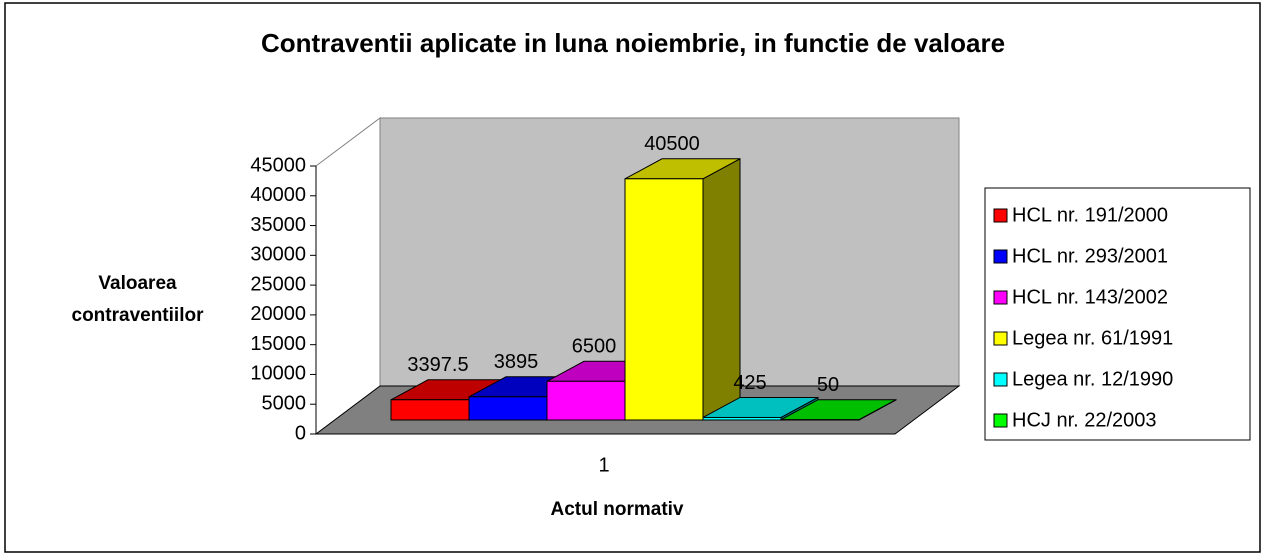  Describe the element at coordinates (437, 365) in the screenshot. I see `data-label: 3397.5` at that location.